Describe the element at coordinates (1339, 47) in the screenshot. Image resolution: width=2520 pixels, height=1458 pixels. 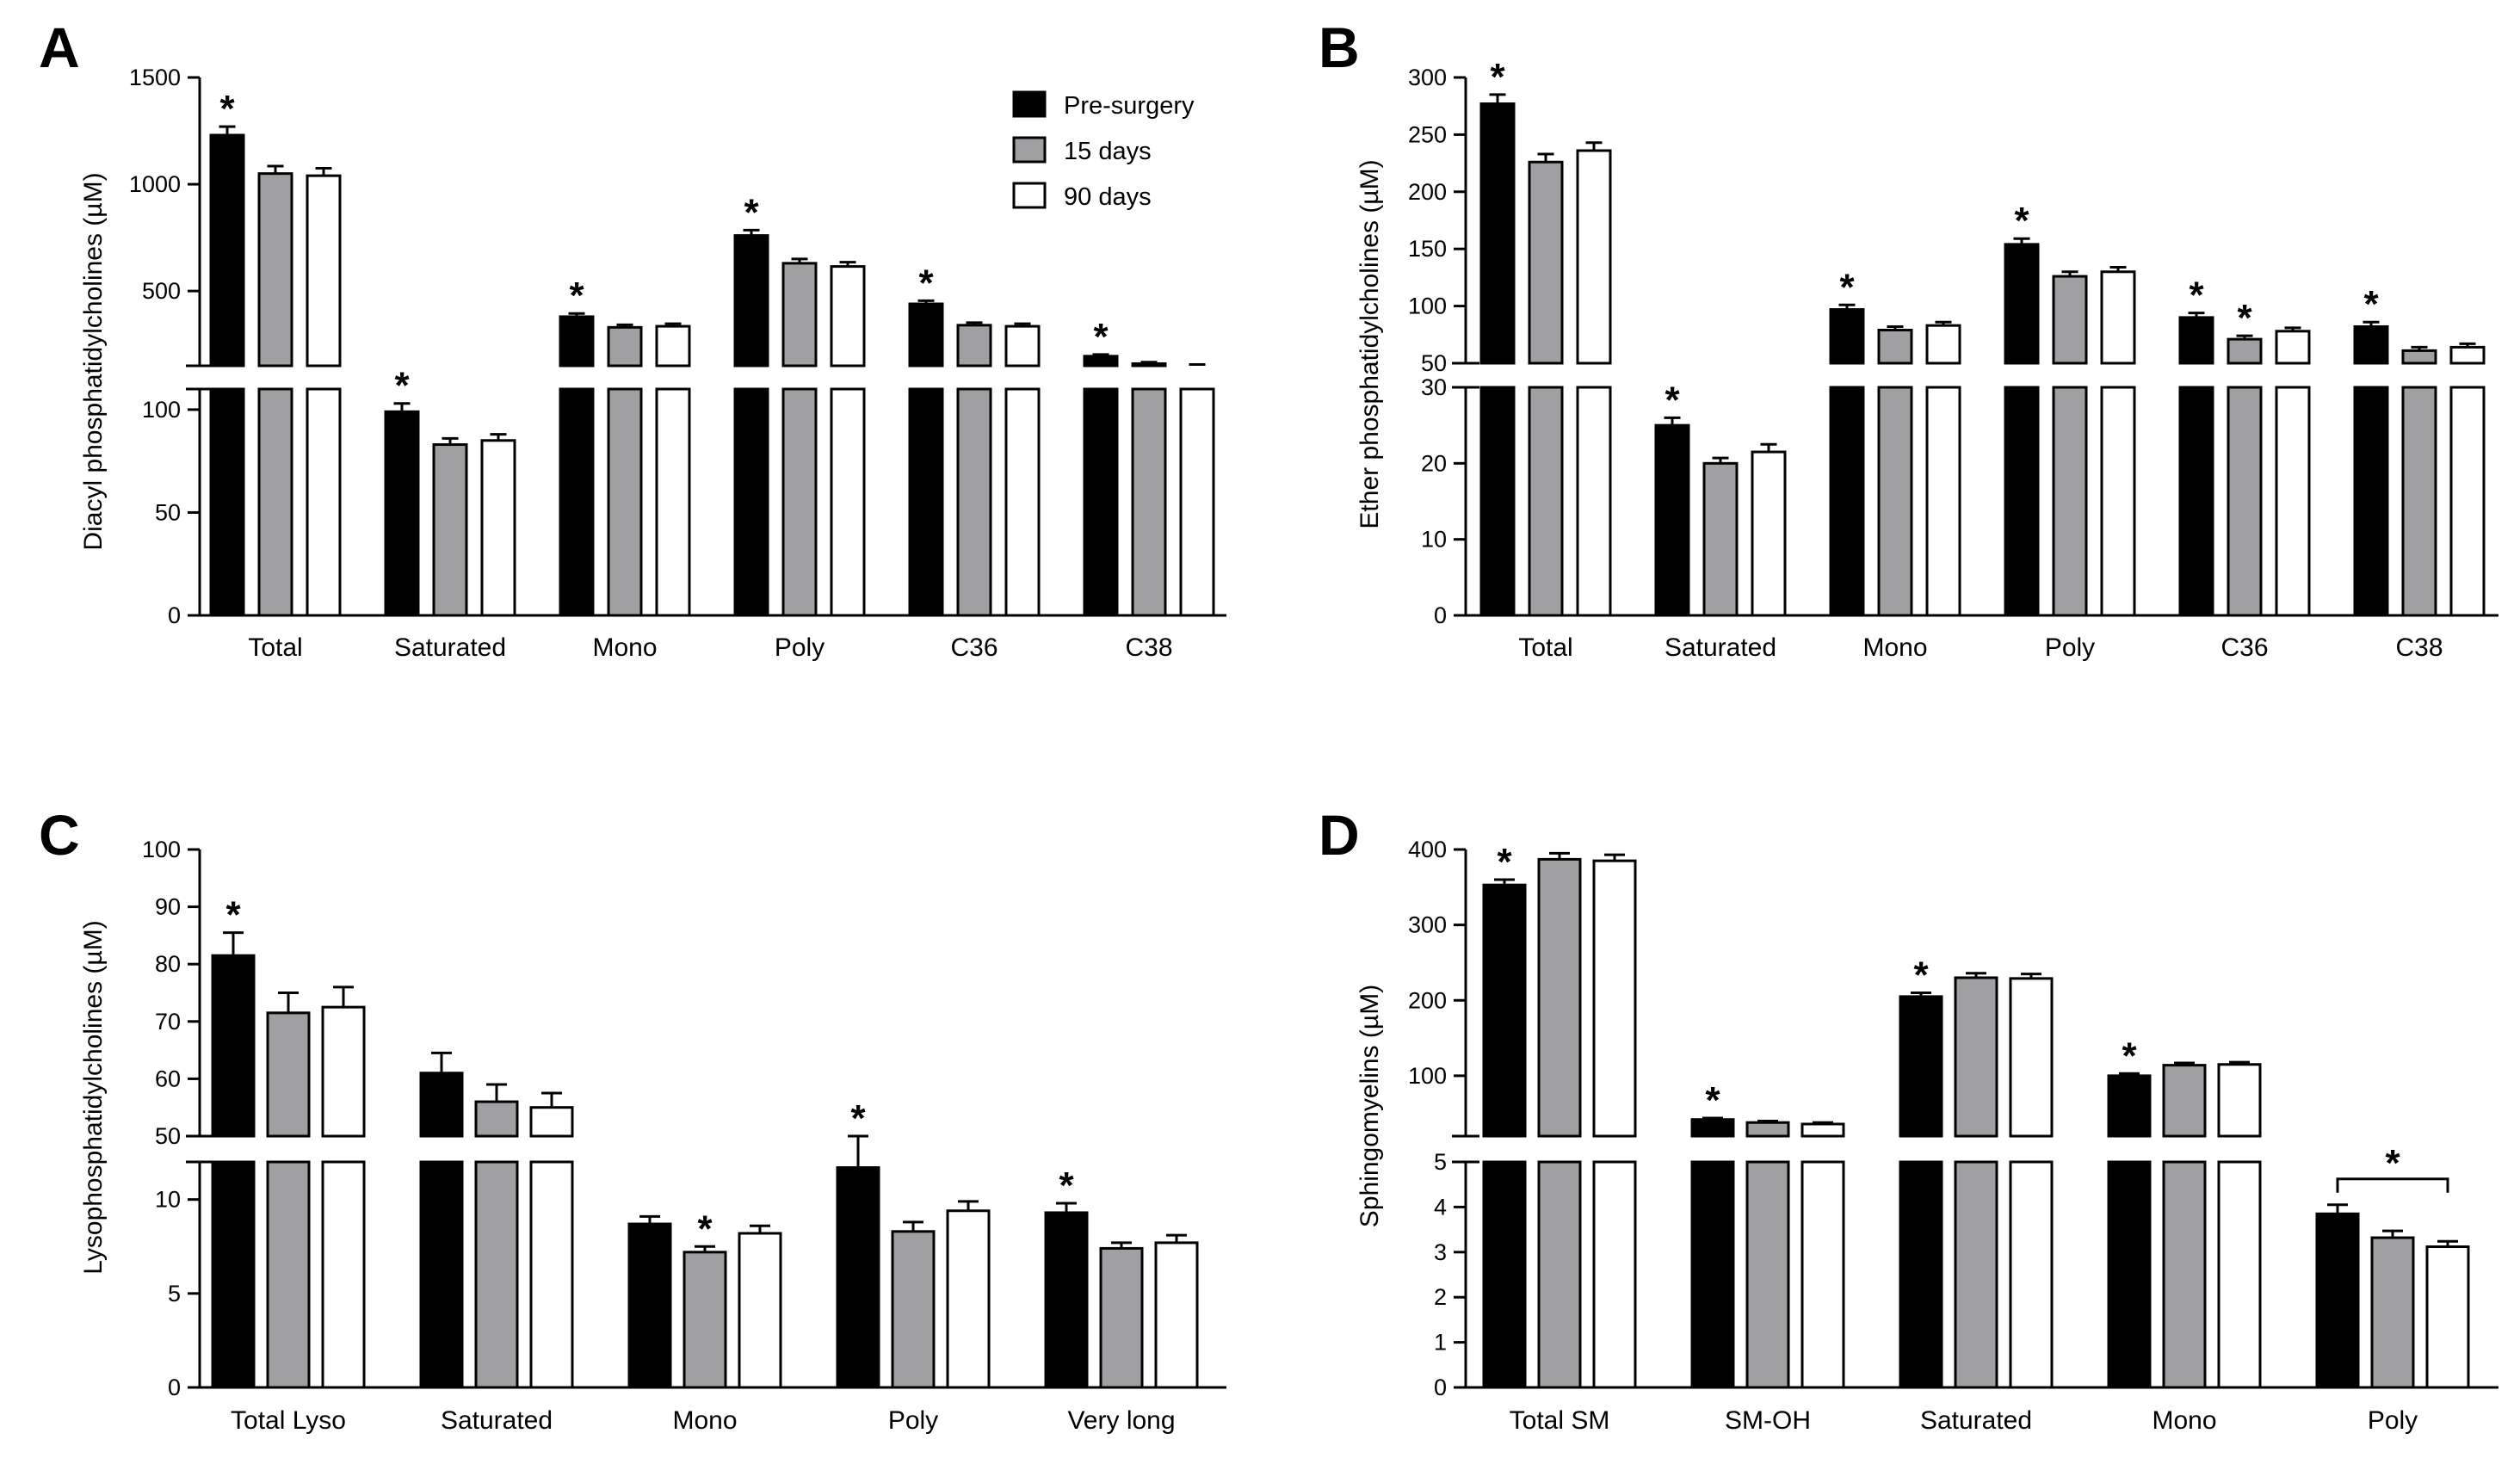
I see `panel-label-b: B` at that location.